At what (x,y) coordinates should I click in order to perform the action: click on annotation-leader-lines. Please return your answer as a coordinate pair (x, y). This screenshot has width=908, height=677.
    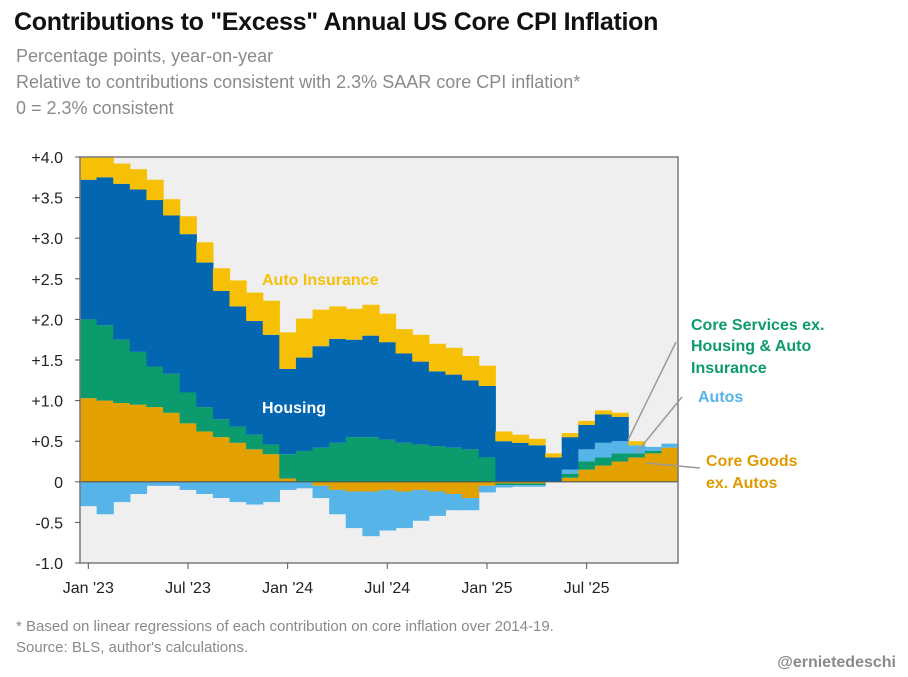
    Looking at the image, I should click on (664, 405).